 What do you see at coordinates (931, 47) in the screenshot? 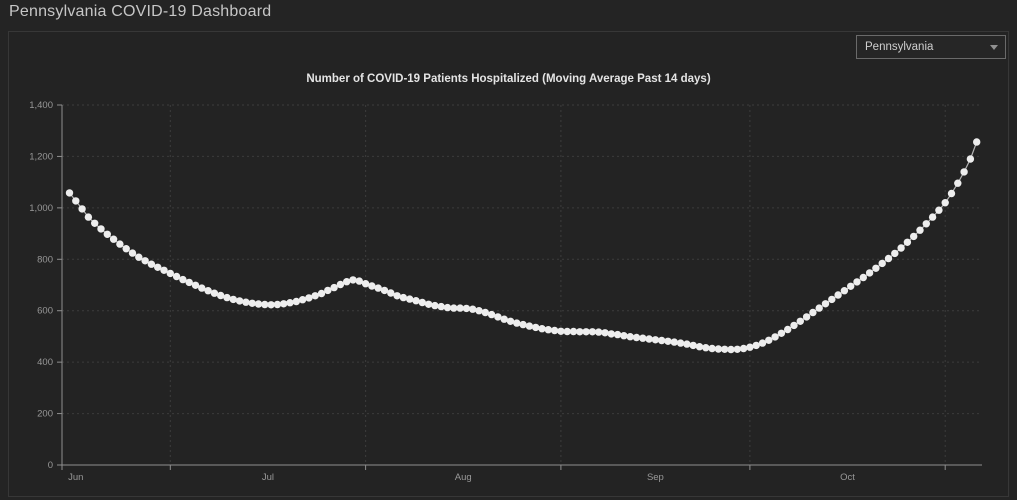
I see `state-selector: Pennsylvania` at bounding box center [931, 47].